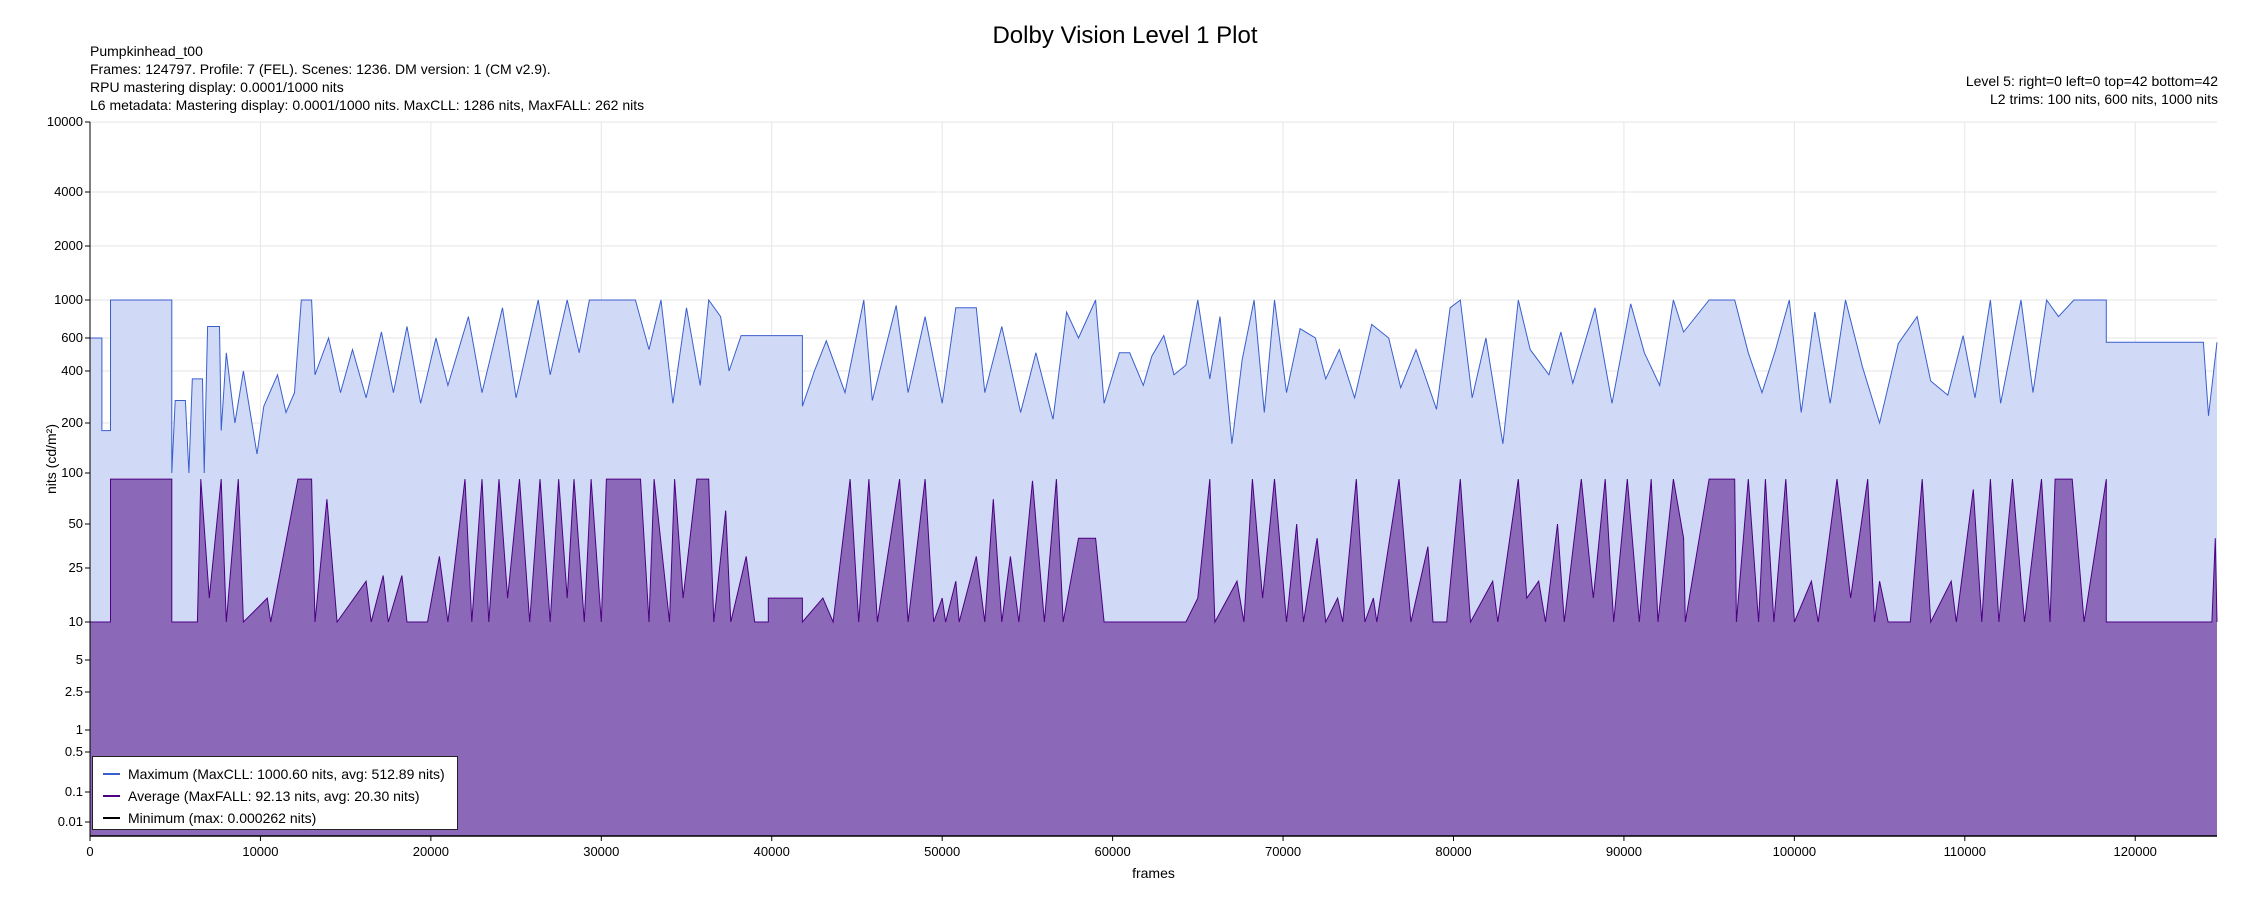  What do you see at coordinates (217, 87) in the screenshot?
I see `info-line-rpu: RPU mastering display: 0.0001/1000 nits` at bounding box center [217, 87].